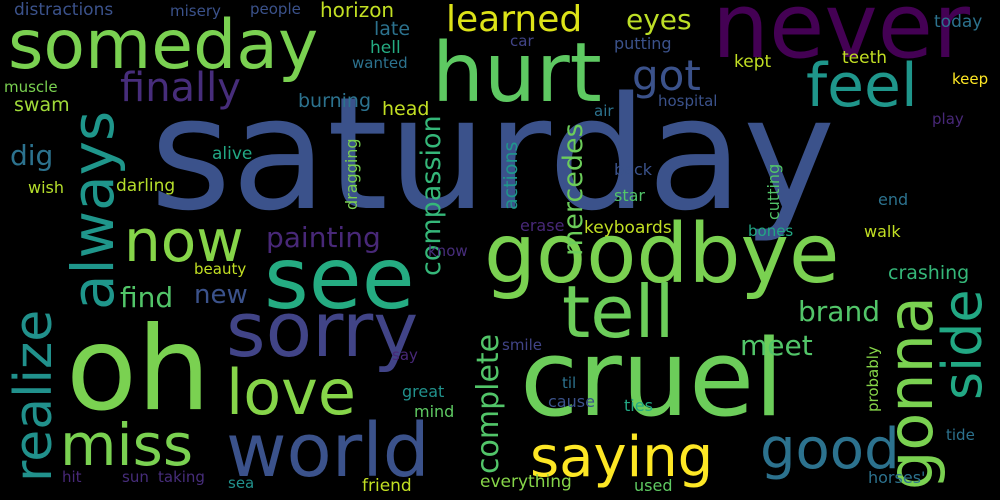 The width and height of the screenshot is (1000, 500). What do you see at coordinates (322, 329) in the screenshot?
I see `word-sorry: sorry` at bounding box center [322, 329].